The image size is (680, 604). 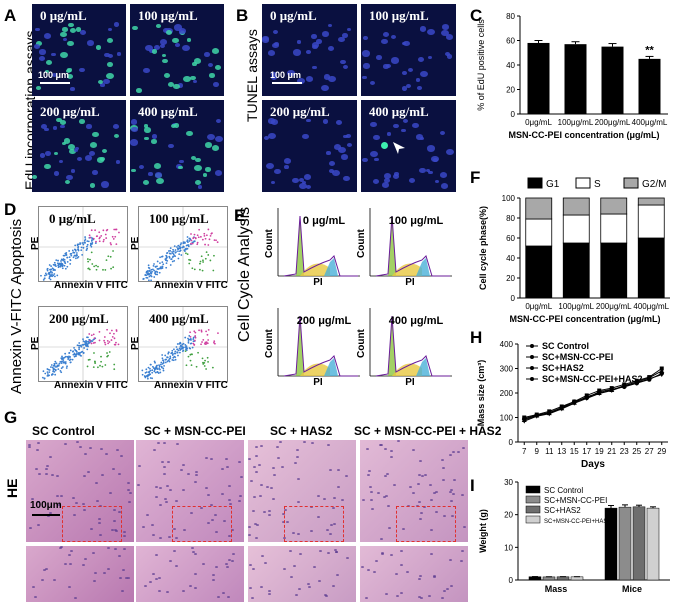 What do you see at coordinates (662, 370) in the screenshot?
I see `data-point` at bounding box center [662, 370].